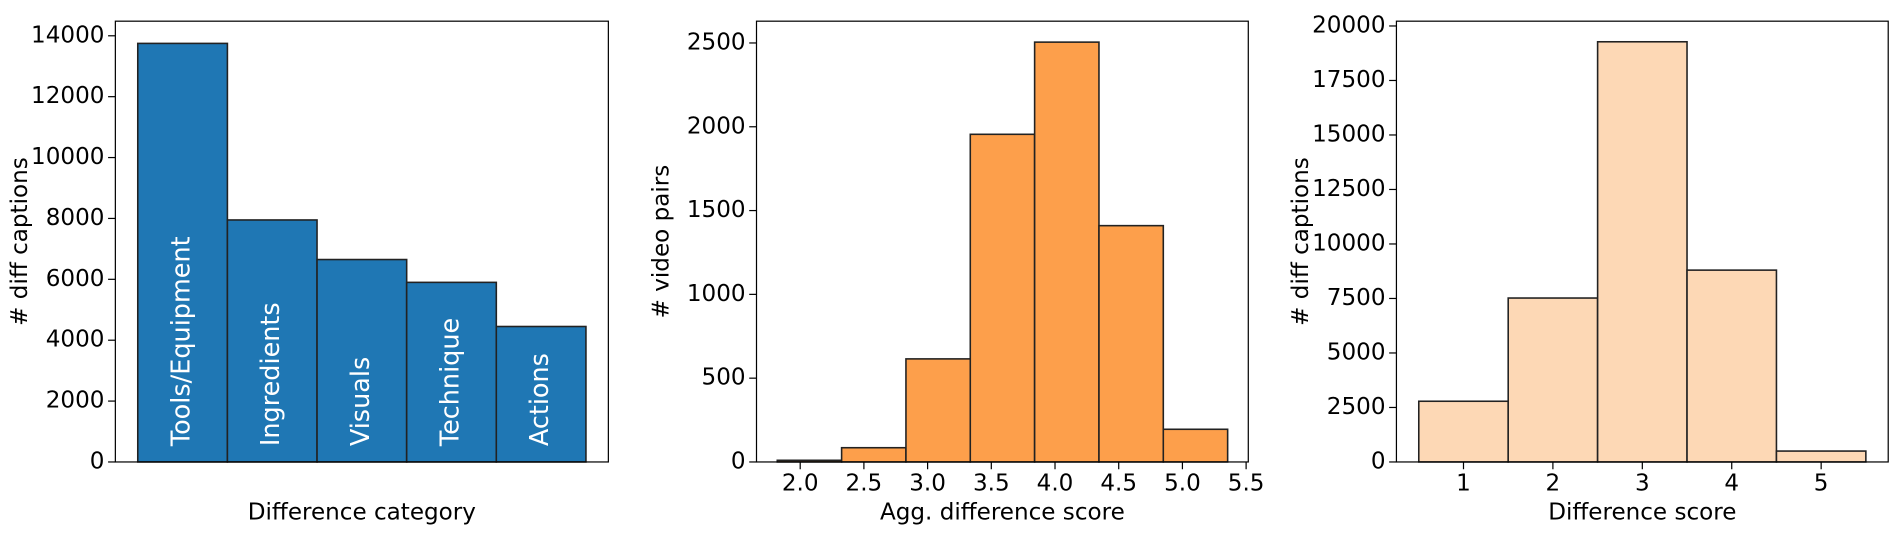 The width and height of the screenshot is (1904, 543). I want to click on x-tick-label: 4.0, so click(1055, 483).